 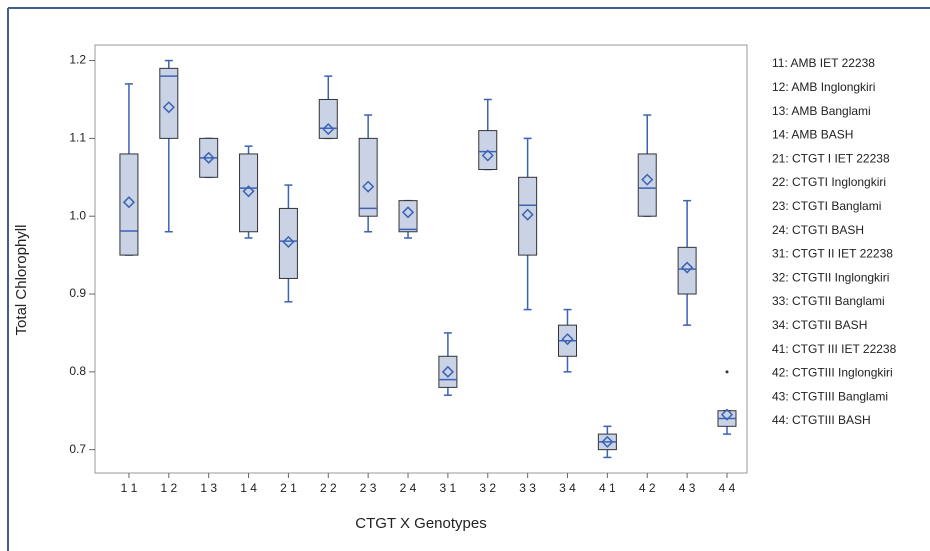 What do you see at coordinates (819, 325) in the screenshot?
I see `legend-entry: 34: CTGTII BASH` at bounding box center [819, 325].